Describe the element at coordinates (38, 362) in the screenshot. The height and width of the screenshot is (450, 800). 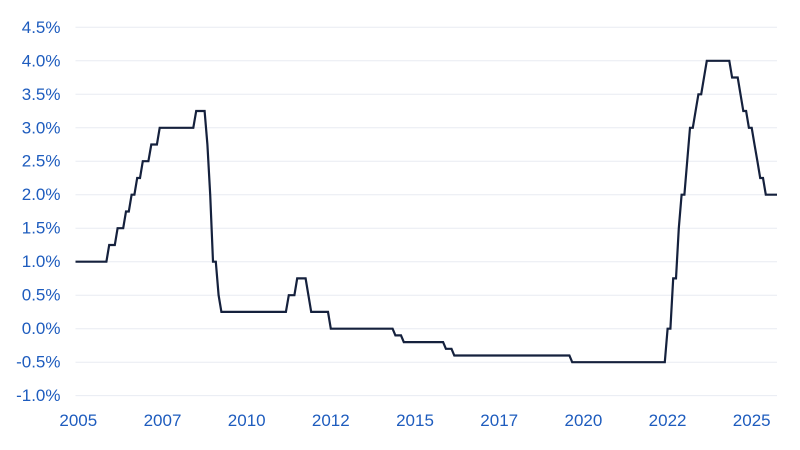
I see `svg-text: -0.5%` at that location.